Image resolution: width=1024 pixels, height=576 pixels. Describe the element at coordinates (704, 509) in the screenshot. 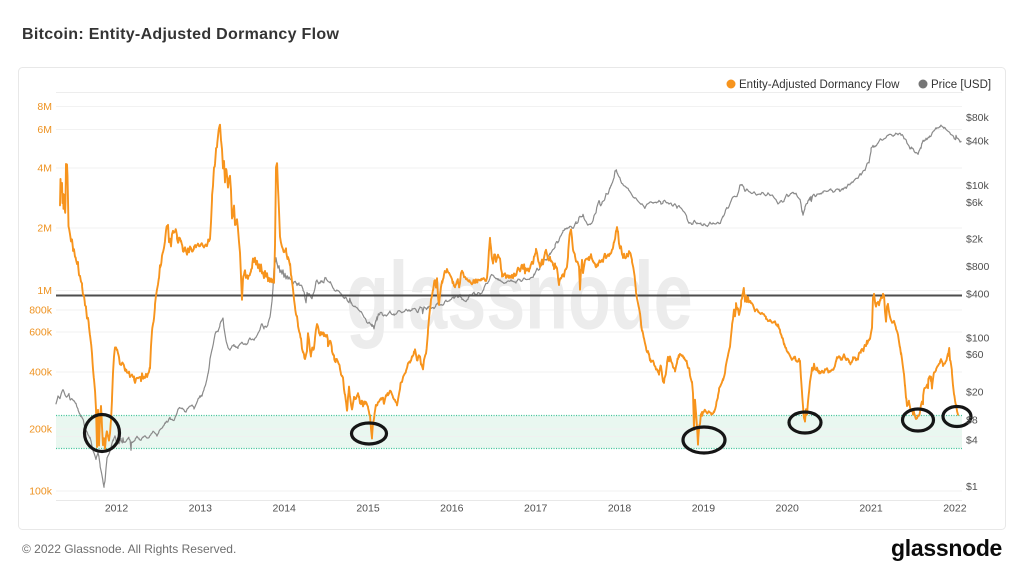

I see `svg-text: 2019` at that location.